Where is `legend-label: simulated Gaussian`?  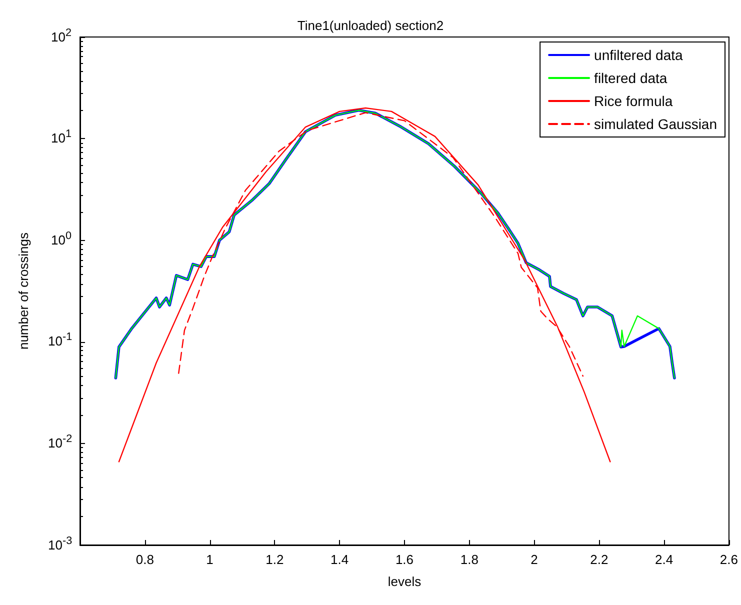
legend-label: simulated Gaussian is located at coordinates (655, 124).